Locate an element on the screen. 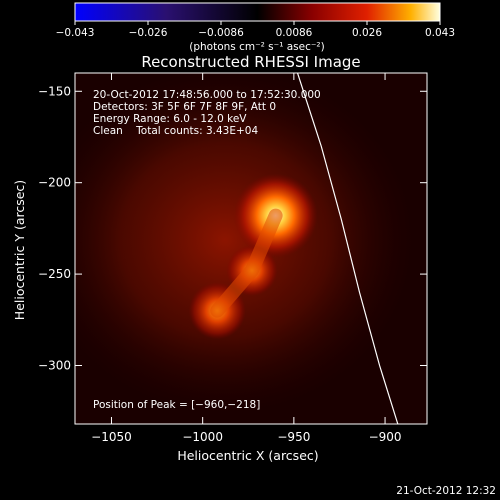 The height and width of the screenshot is (500, 500). info-time: 20-Oct-2012 17:48:56.000 to 17:52:30.000 is located at coordinates (207, 95).